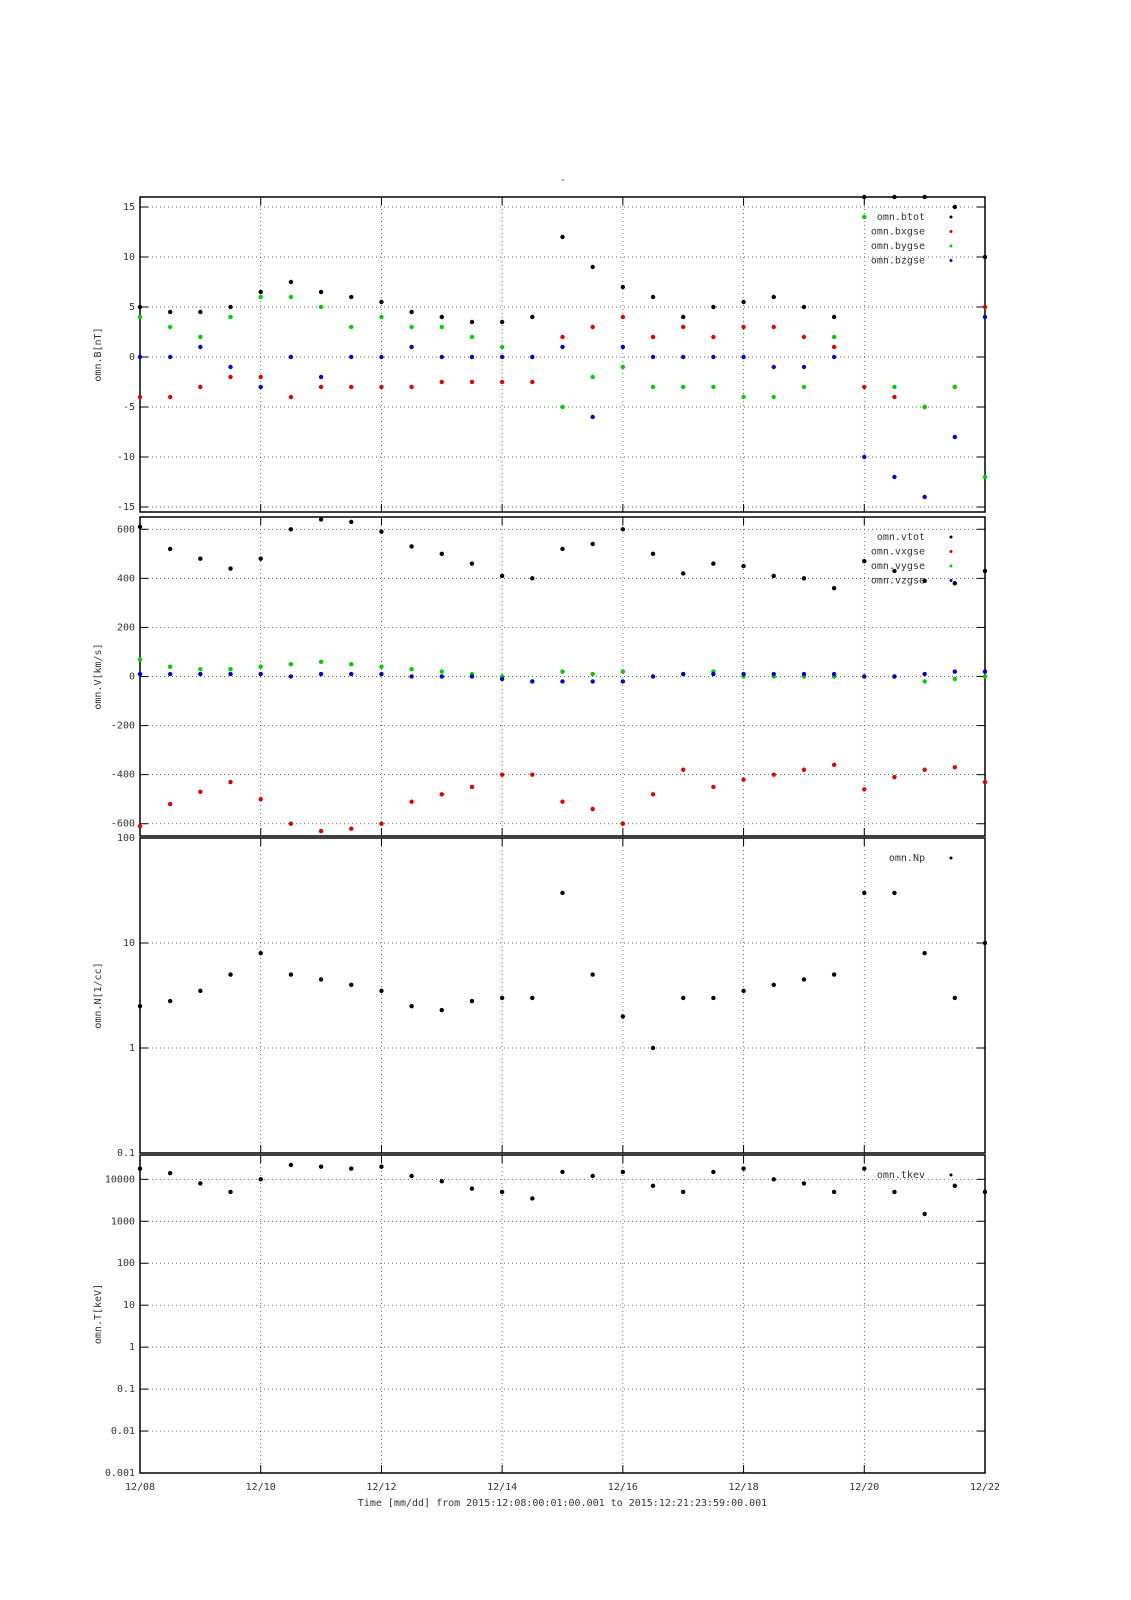 The image size is (1131, 1600). I want to click on legend-label: omn.vzgse, so click(898, 581).